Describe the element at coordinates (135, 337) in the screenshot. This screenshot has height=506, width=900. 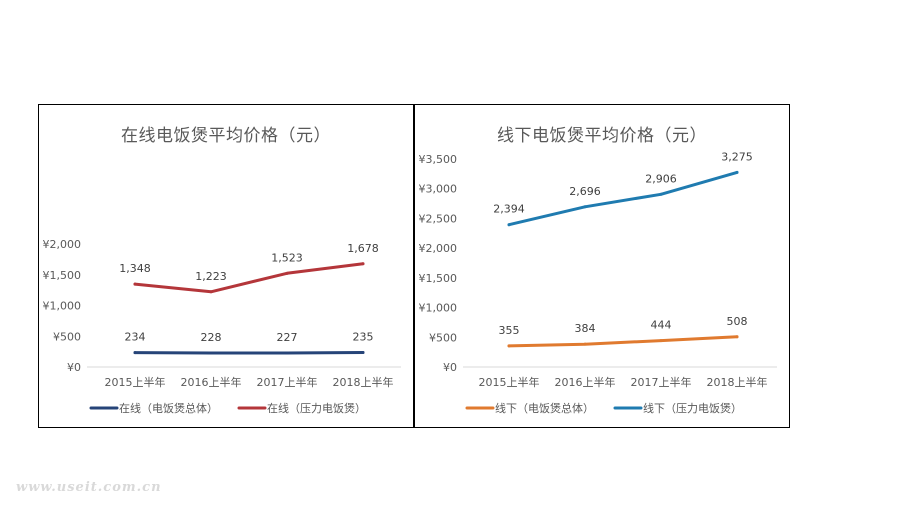
I see `data-label: 234` at that location.